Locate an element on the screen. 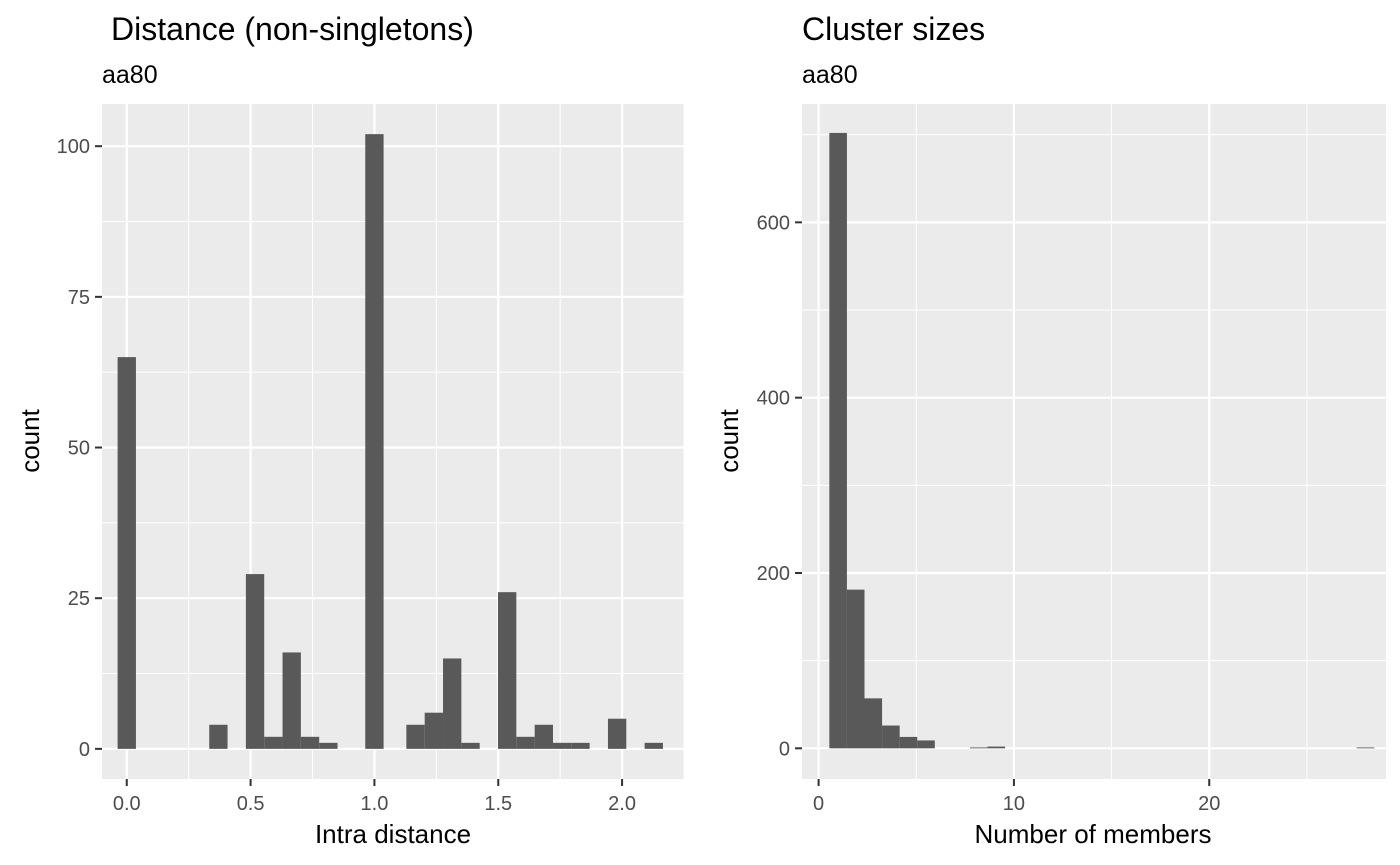 Image resolution: width=1400 pixels, height=865 pixels. chart-title: Distance (non-singletons) is located at coordinates (292, 29).